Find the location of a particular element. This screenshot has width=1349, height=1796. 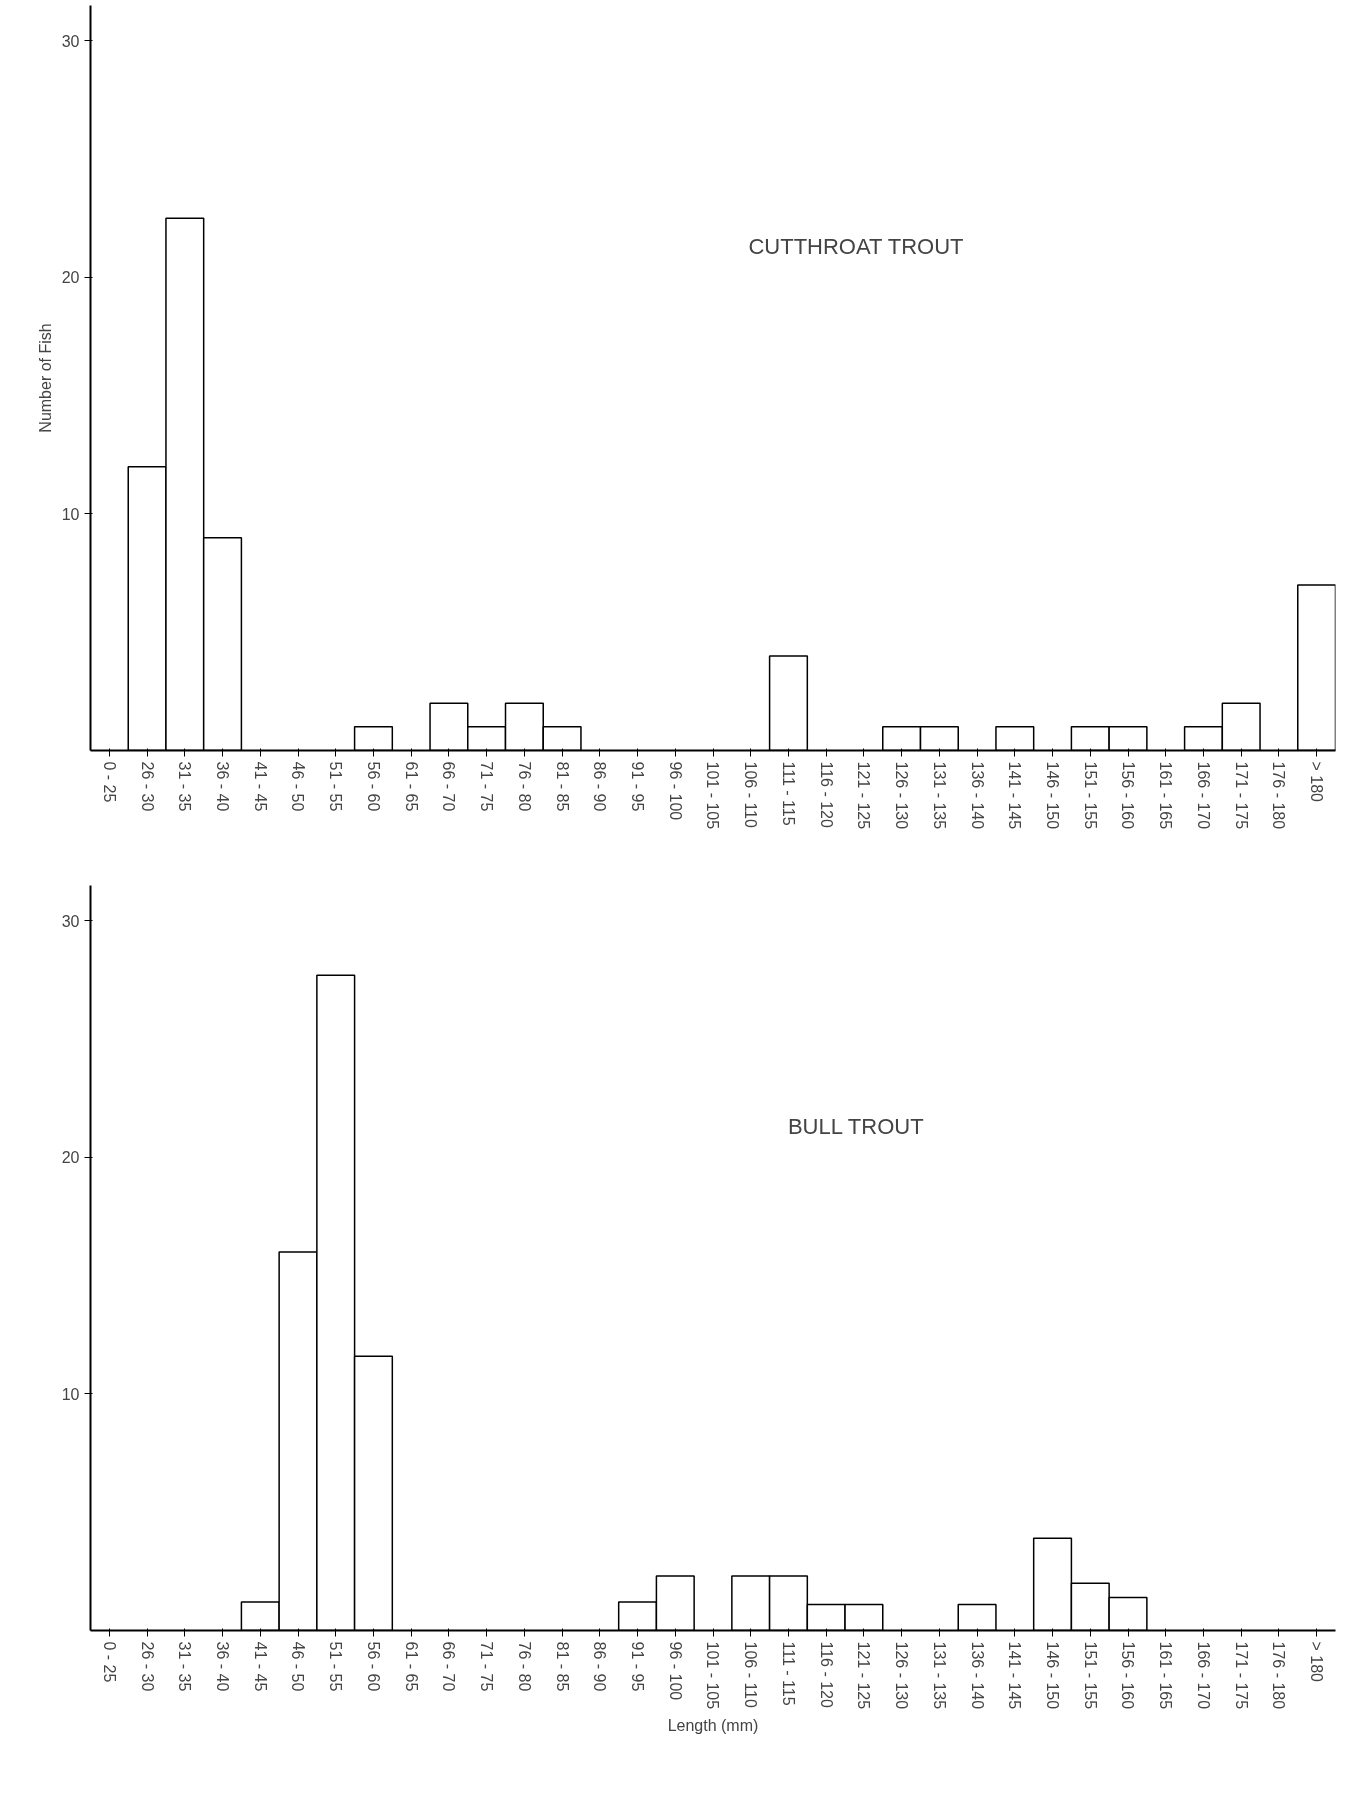

y-axis-title: Number of Fish is located at coordinates (45, 378).